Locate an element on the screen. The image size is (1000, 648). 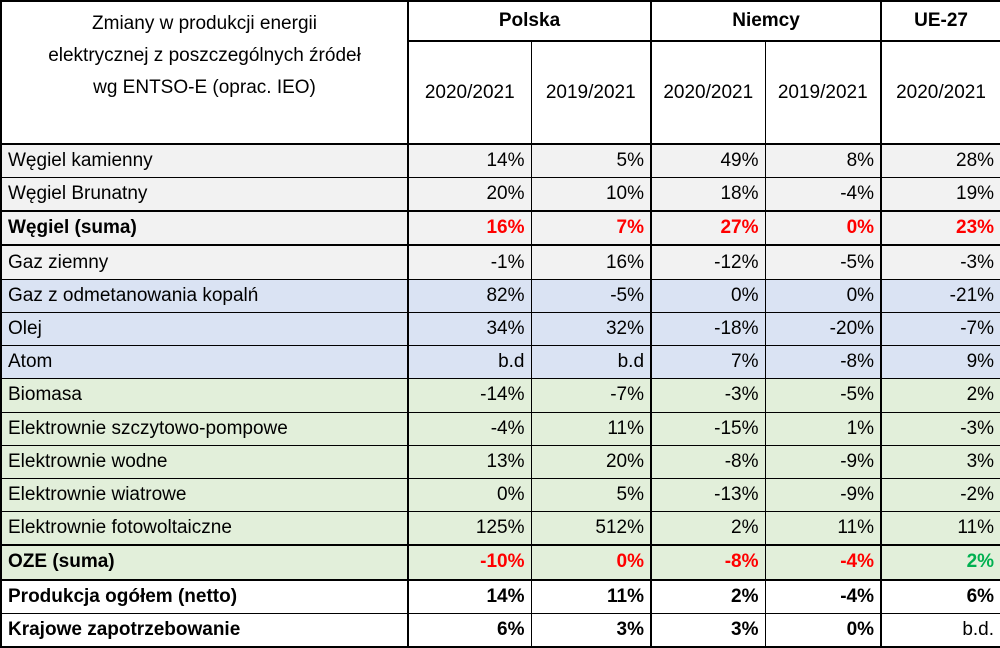
table-row-olej: Olej 34% 32% -18% -20% -7% is located at coordinates (500, 329).